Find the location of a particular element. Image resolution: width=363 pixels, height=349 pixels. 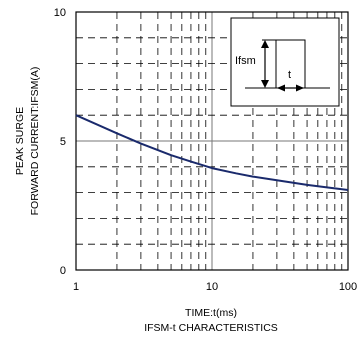

y-tick-label: 10 is located at coordinates (60, 13).